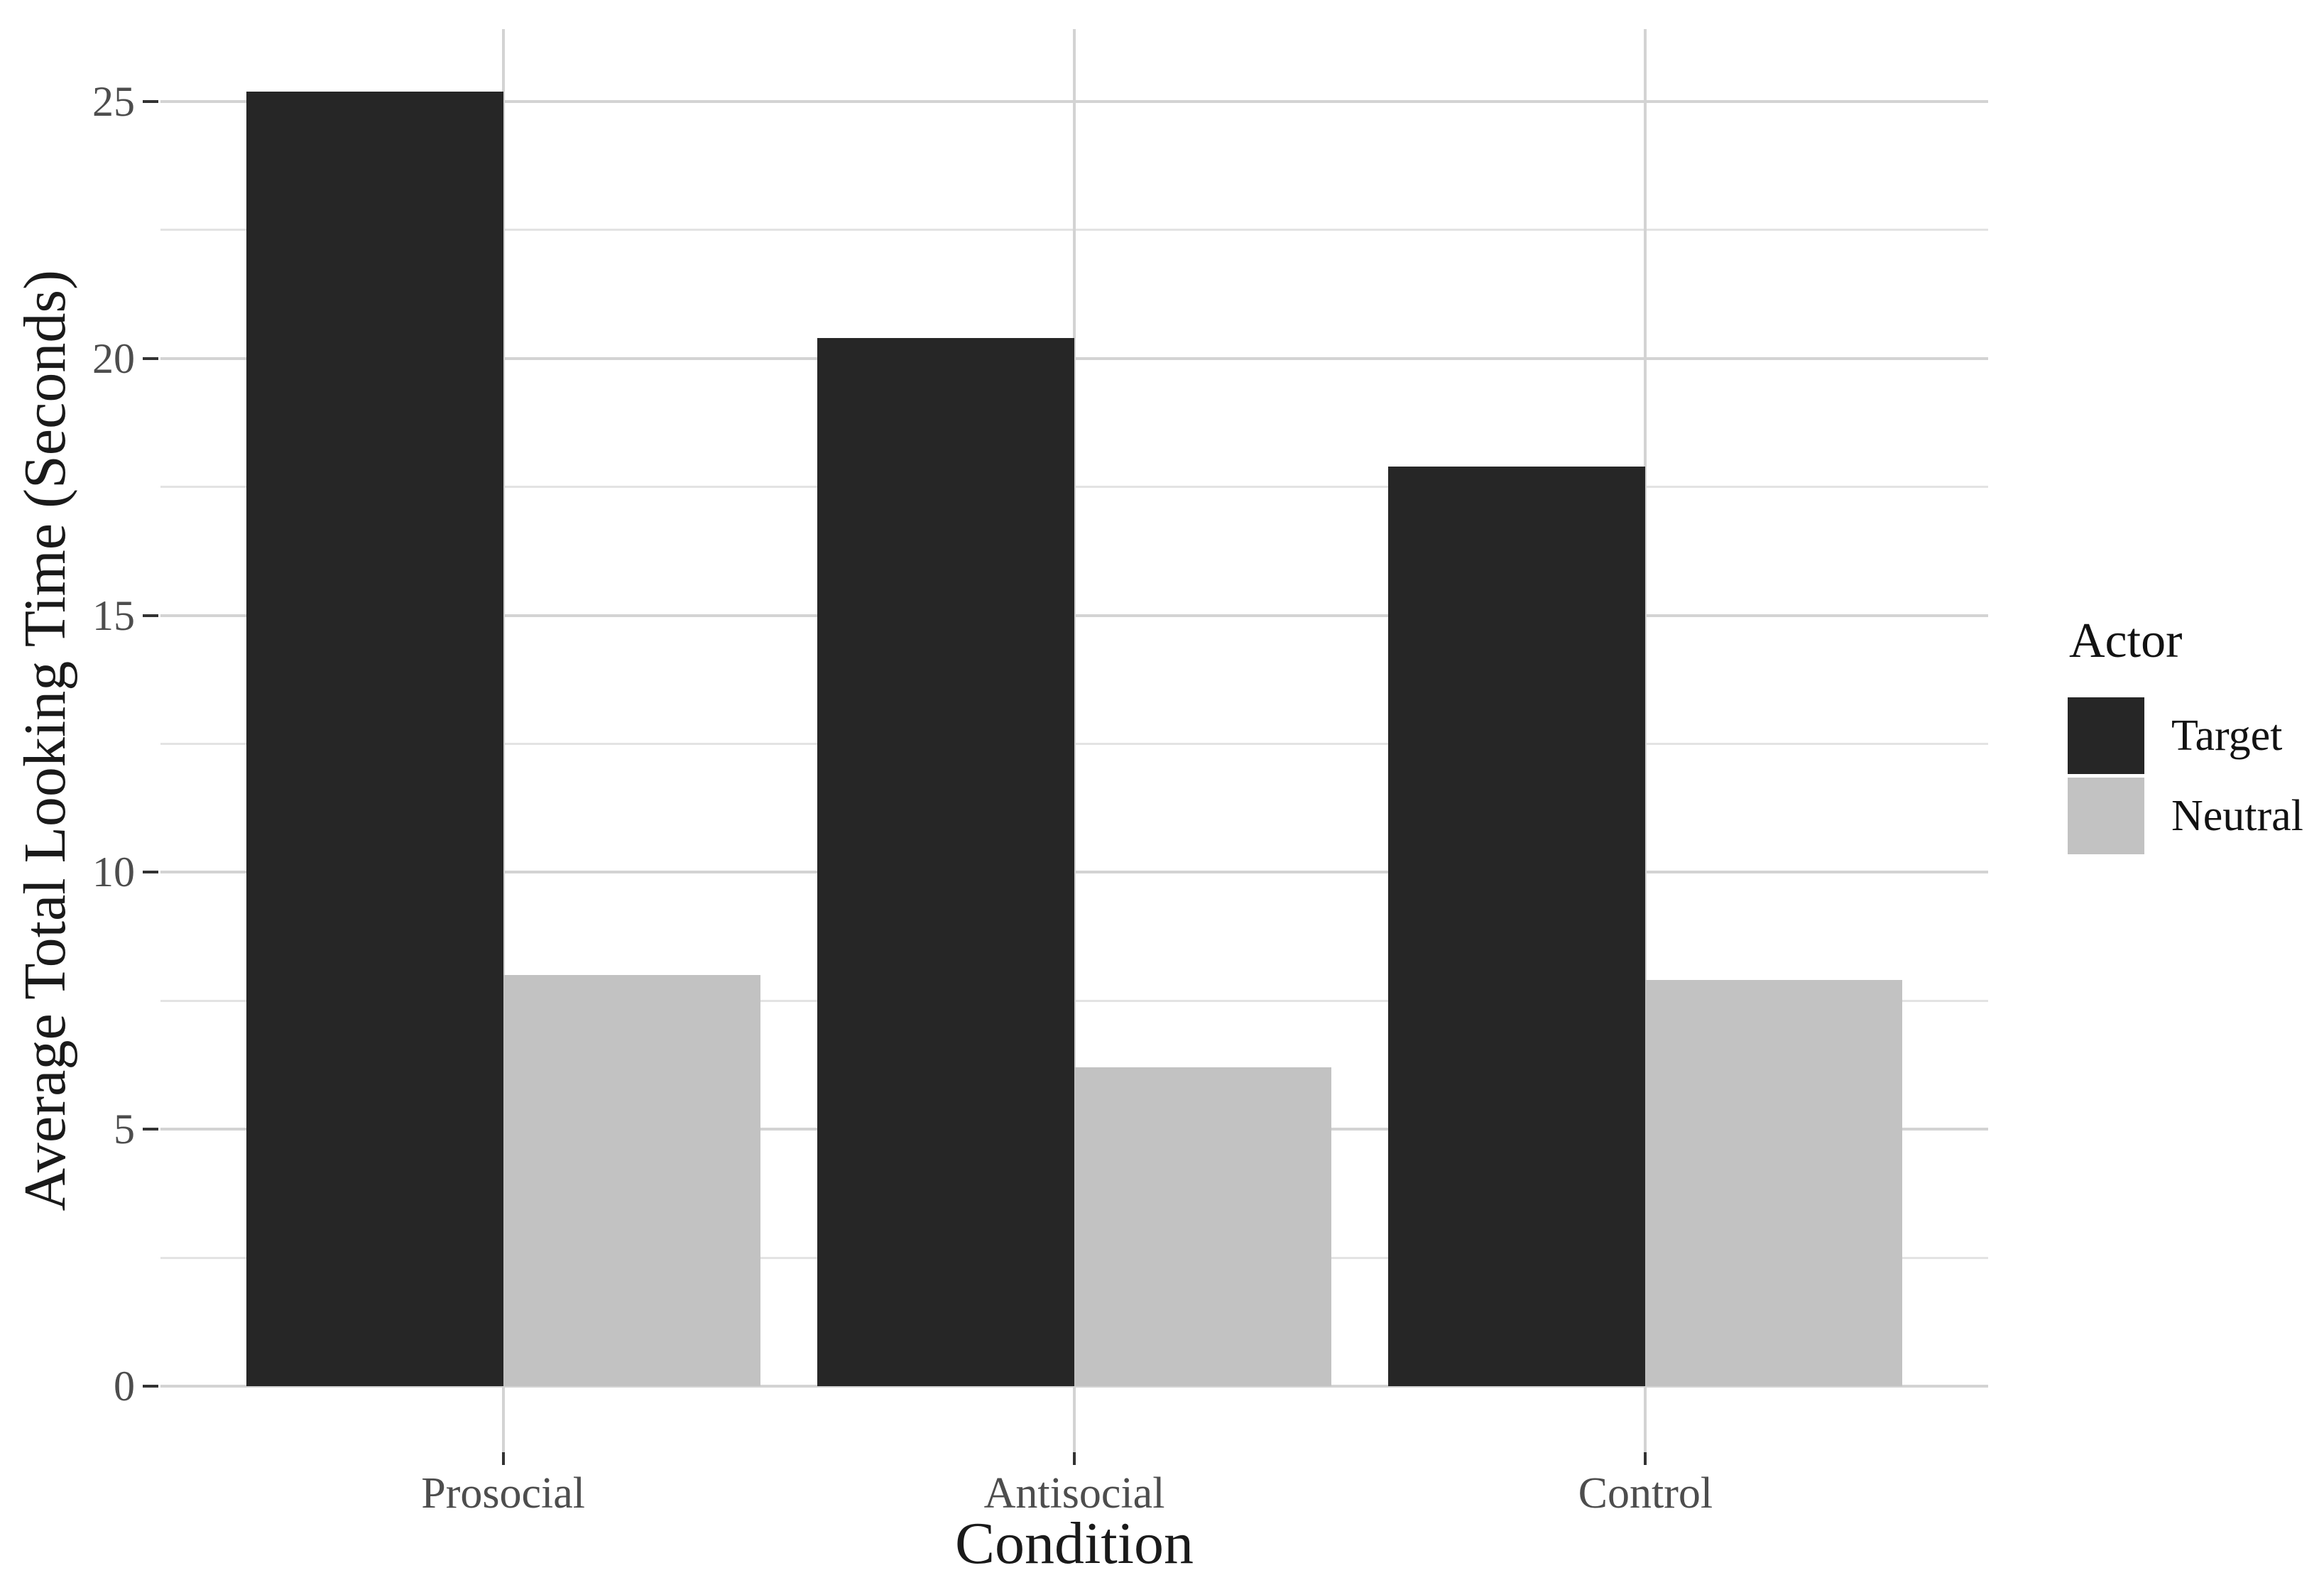 The width and height of the screenshot is (2324, 1585). What do you see at coordinates (2237, 816) in the screenshot?
I see `legend-label-neutral: Neutral` at bounding box center [2237, 816].